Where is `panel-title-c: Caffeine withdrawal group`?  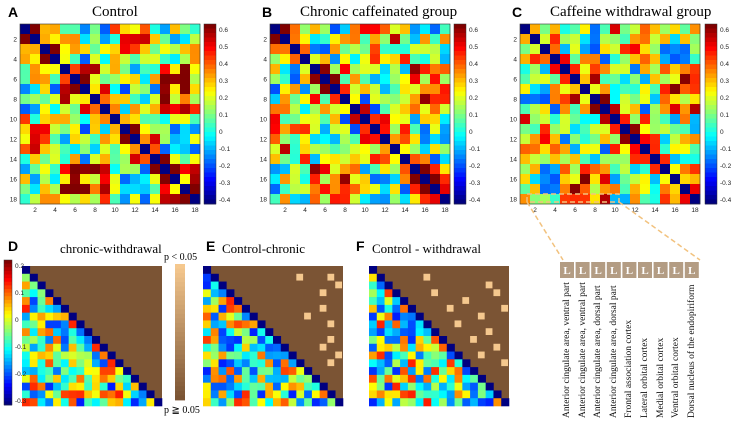 panel-title-c: Caffeine withdrawal group is located at coordinates (631, 12).